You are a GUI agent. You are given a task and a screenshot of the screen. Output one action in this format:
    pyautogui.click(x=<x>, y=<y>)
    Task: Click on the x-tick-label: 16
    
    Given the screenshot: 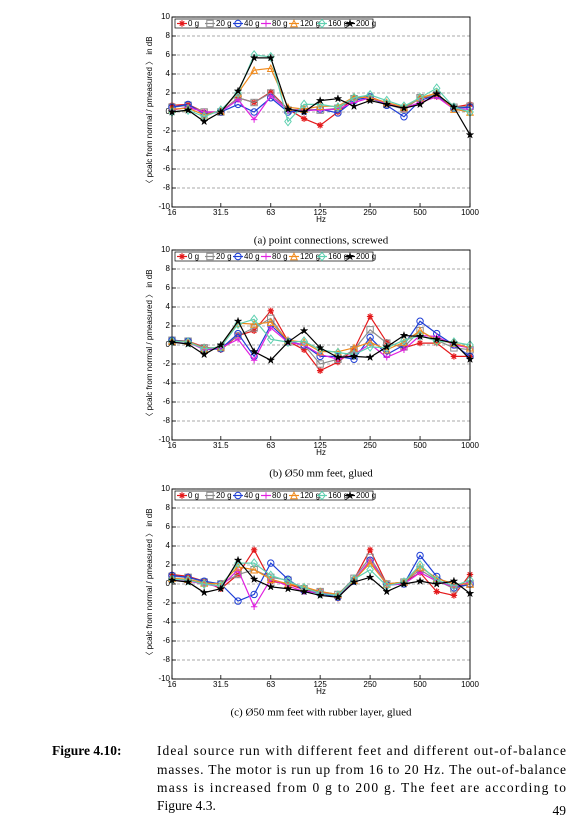 What is the action you would take?
    pyautogui.click(x=172, y=212)
    